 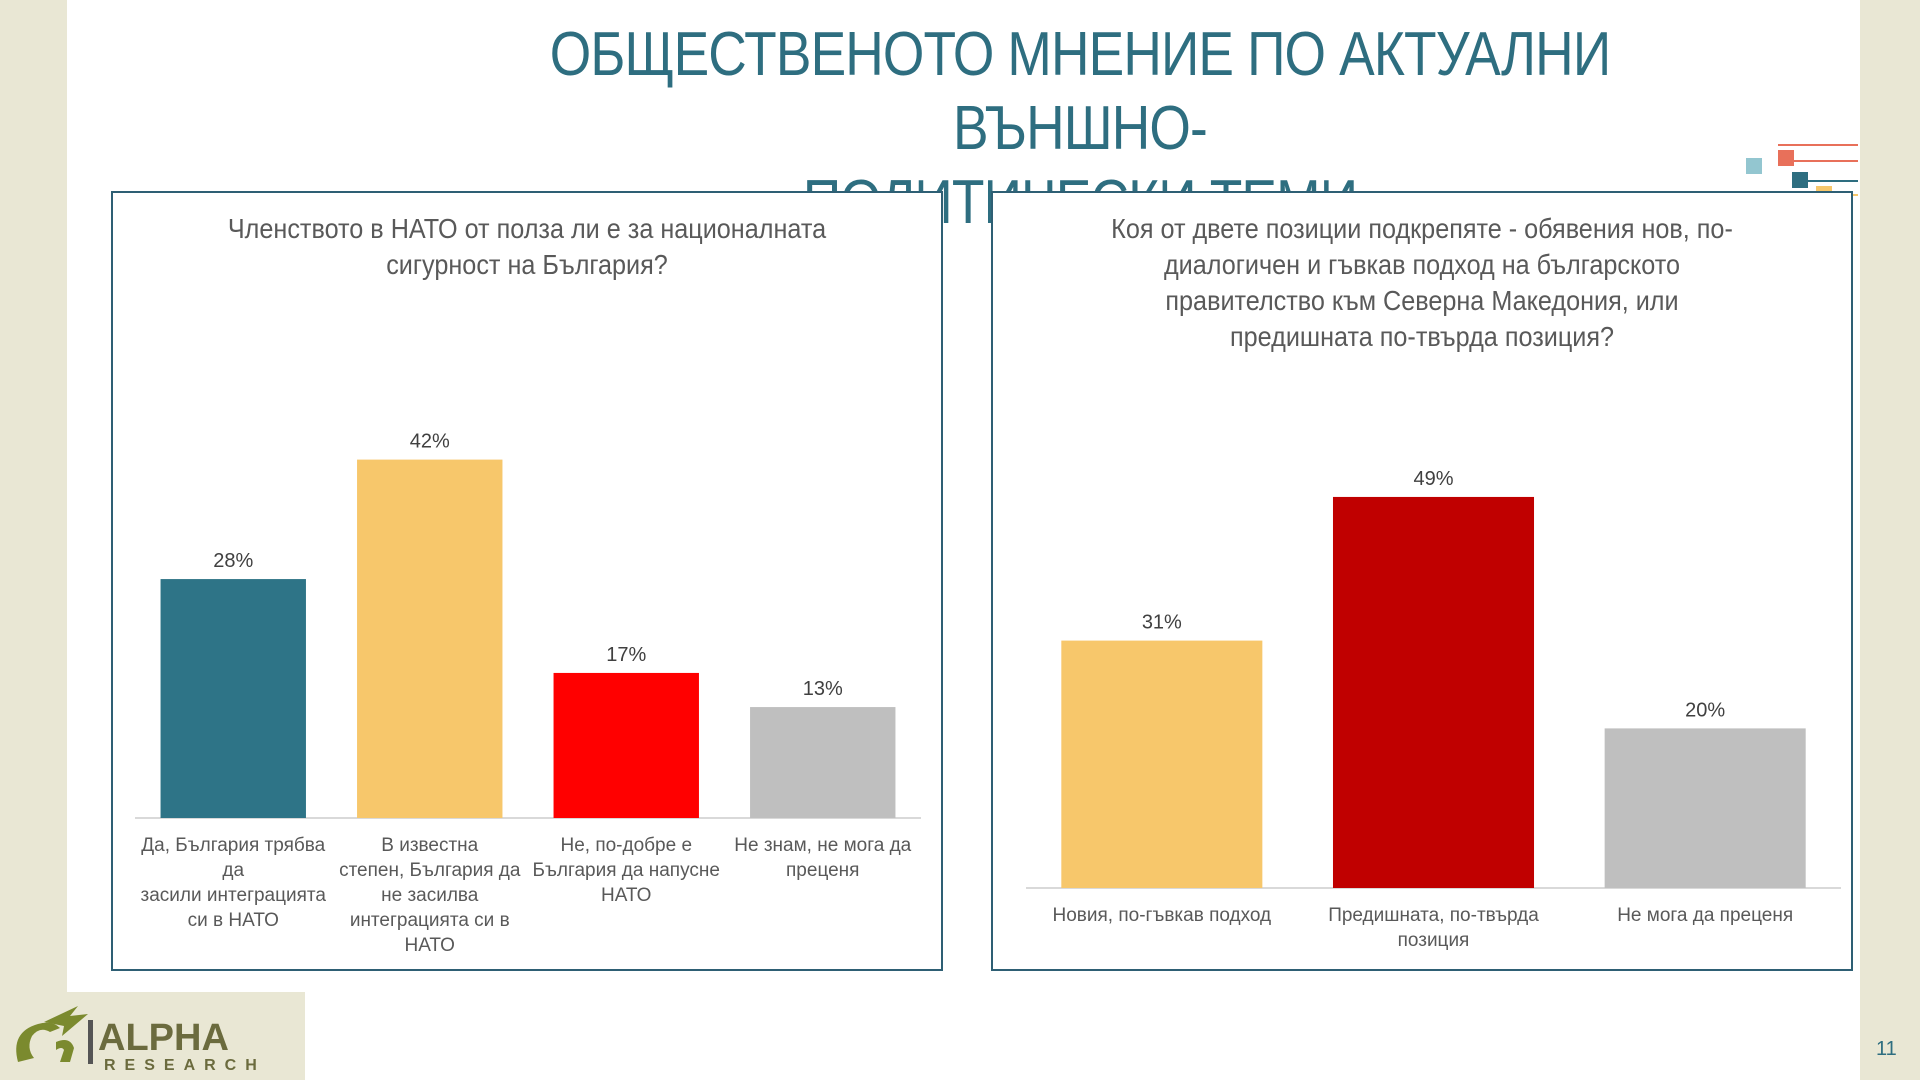 What do you see at coordinates (1433, 479) in the screenshot?
I see `data-label: 49%` at bounding box center [1433, 479].